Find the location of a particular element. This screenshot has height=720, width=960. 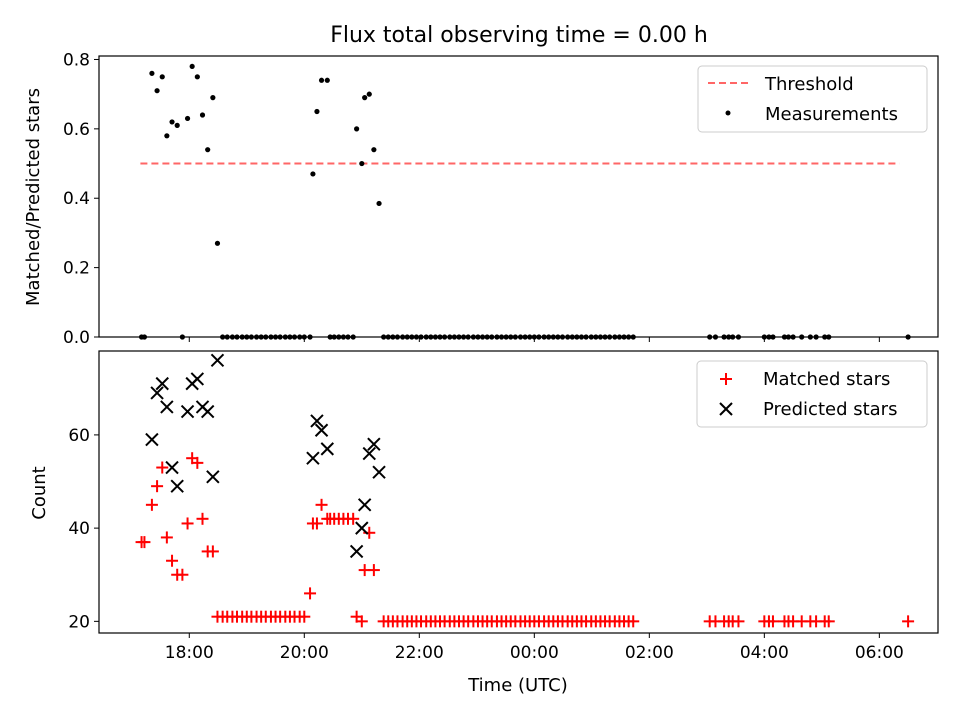

ratio-y-tick-label: 0.6 is located at coordinates (76, 130).